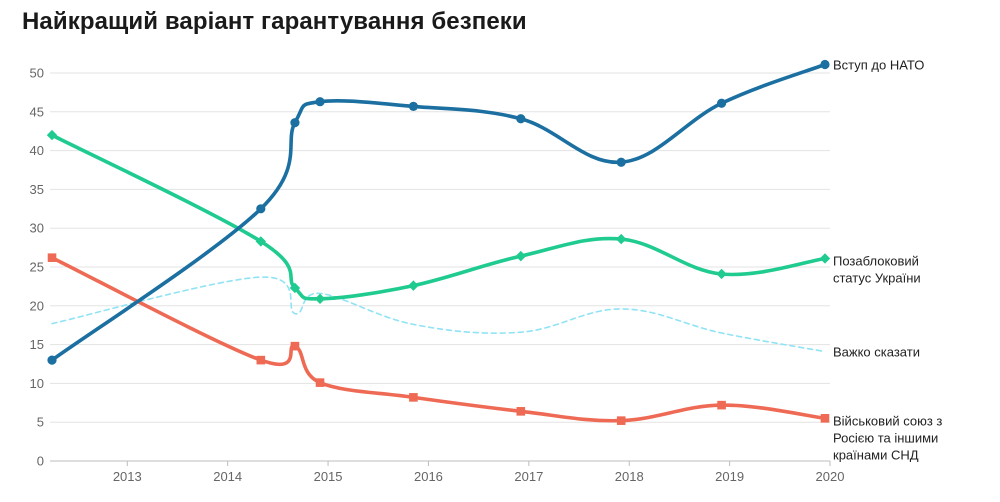 Image resolution: width=1000 pixels, height=502 pixels. What do you see at coordinates (37, 73) in the screenshot?
I see `y-tick-label: 50` at bounding box center [37, 73].